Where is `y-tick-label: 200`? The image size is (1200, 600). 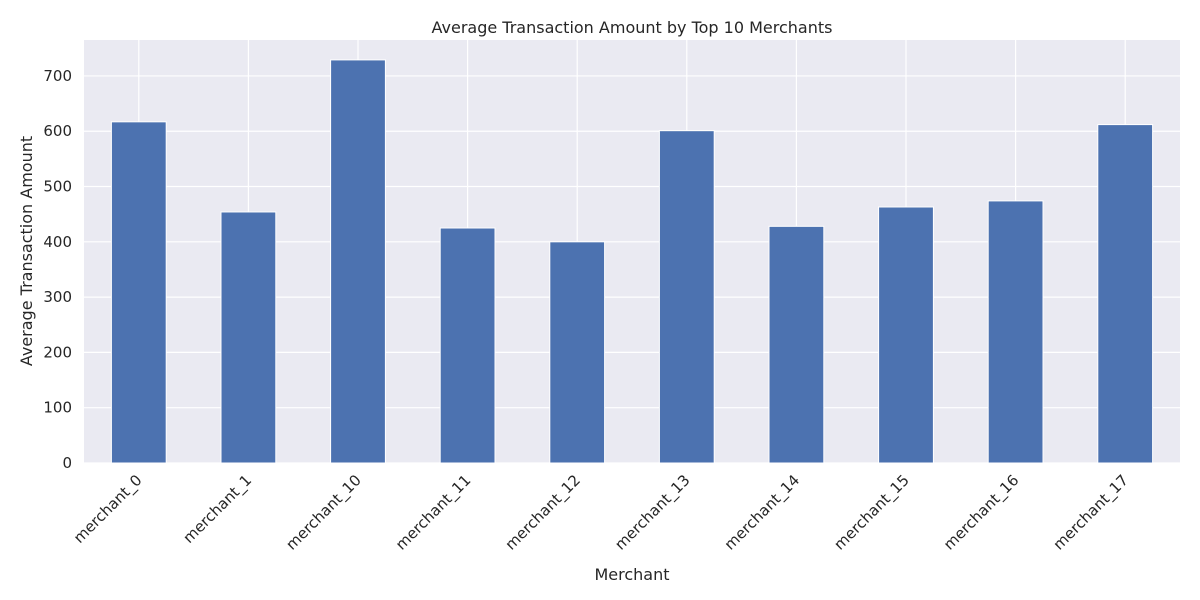 y-tick-label: 200 is located at coordinates (57, 352).